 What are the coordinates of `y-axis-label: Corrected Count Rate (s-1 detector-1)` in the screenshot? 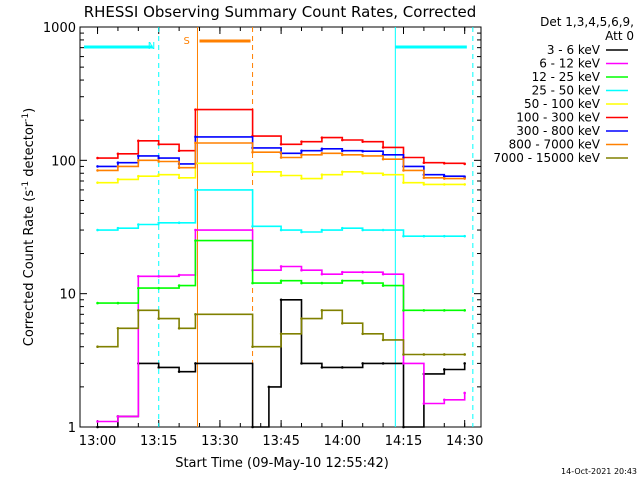 It's located at (29, 227).